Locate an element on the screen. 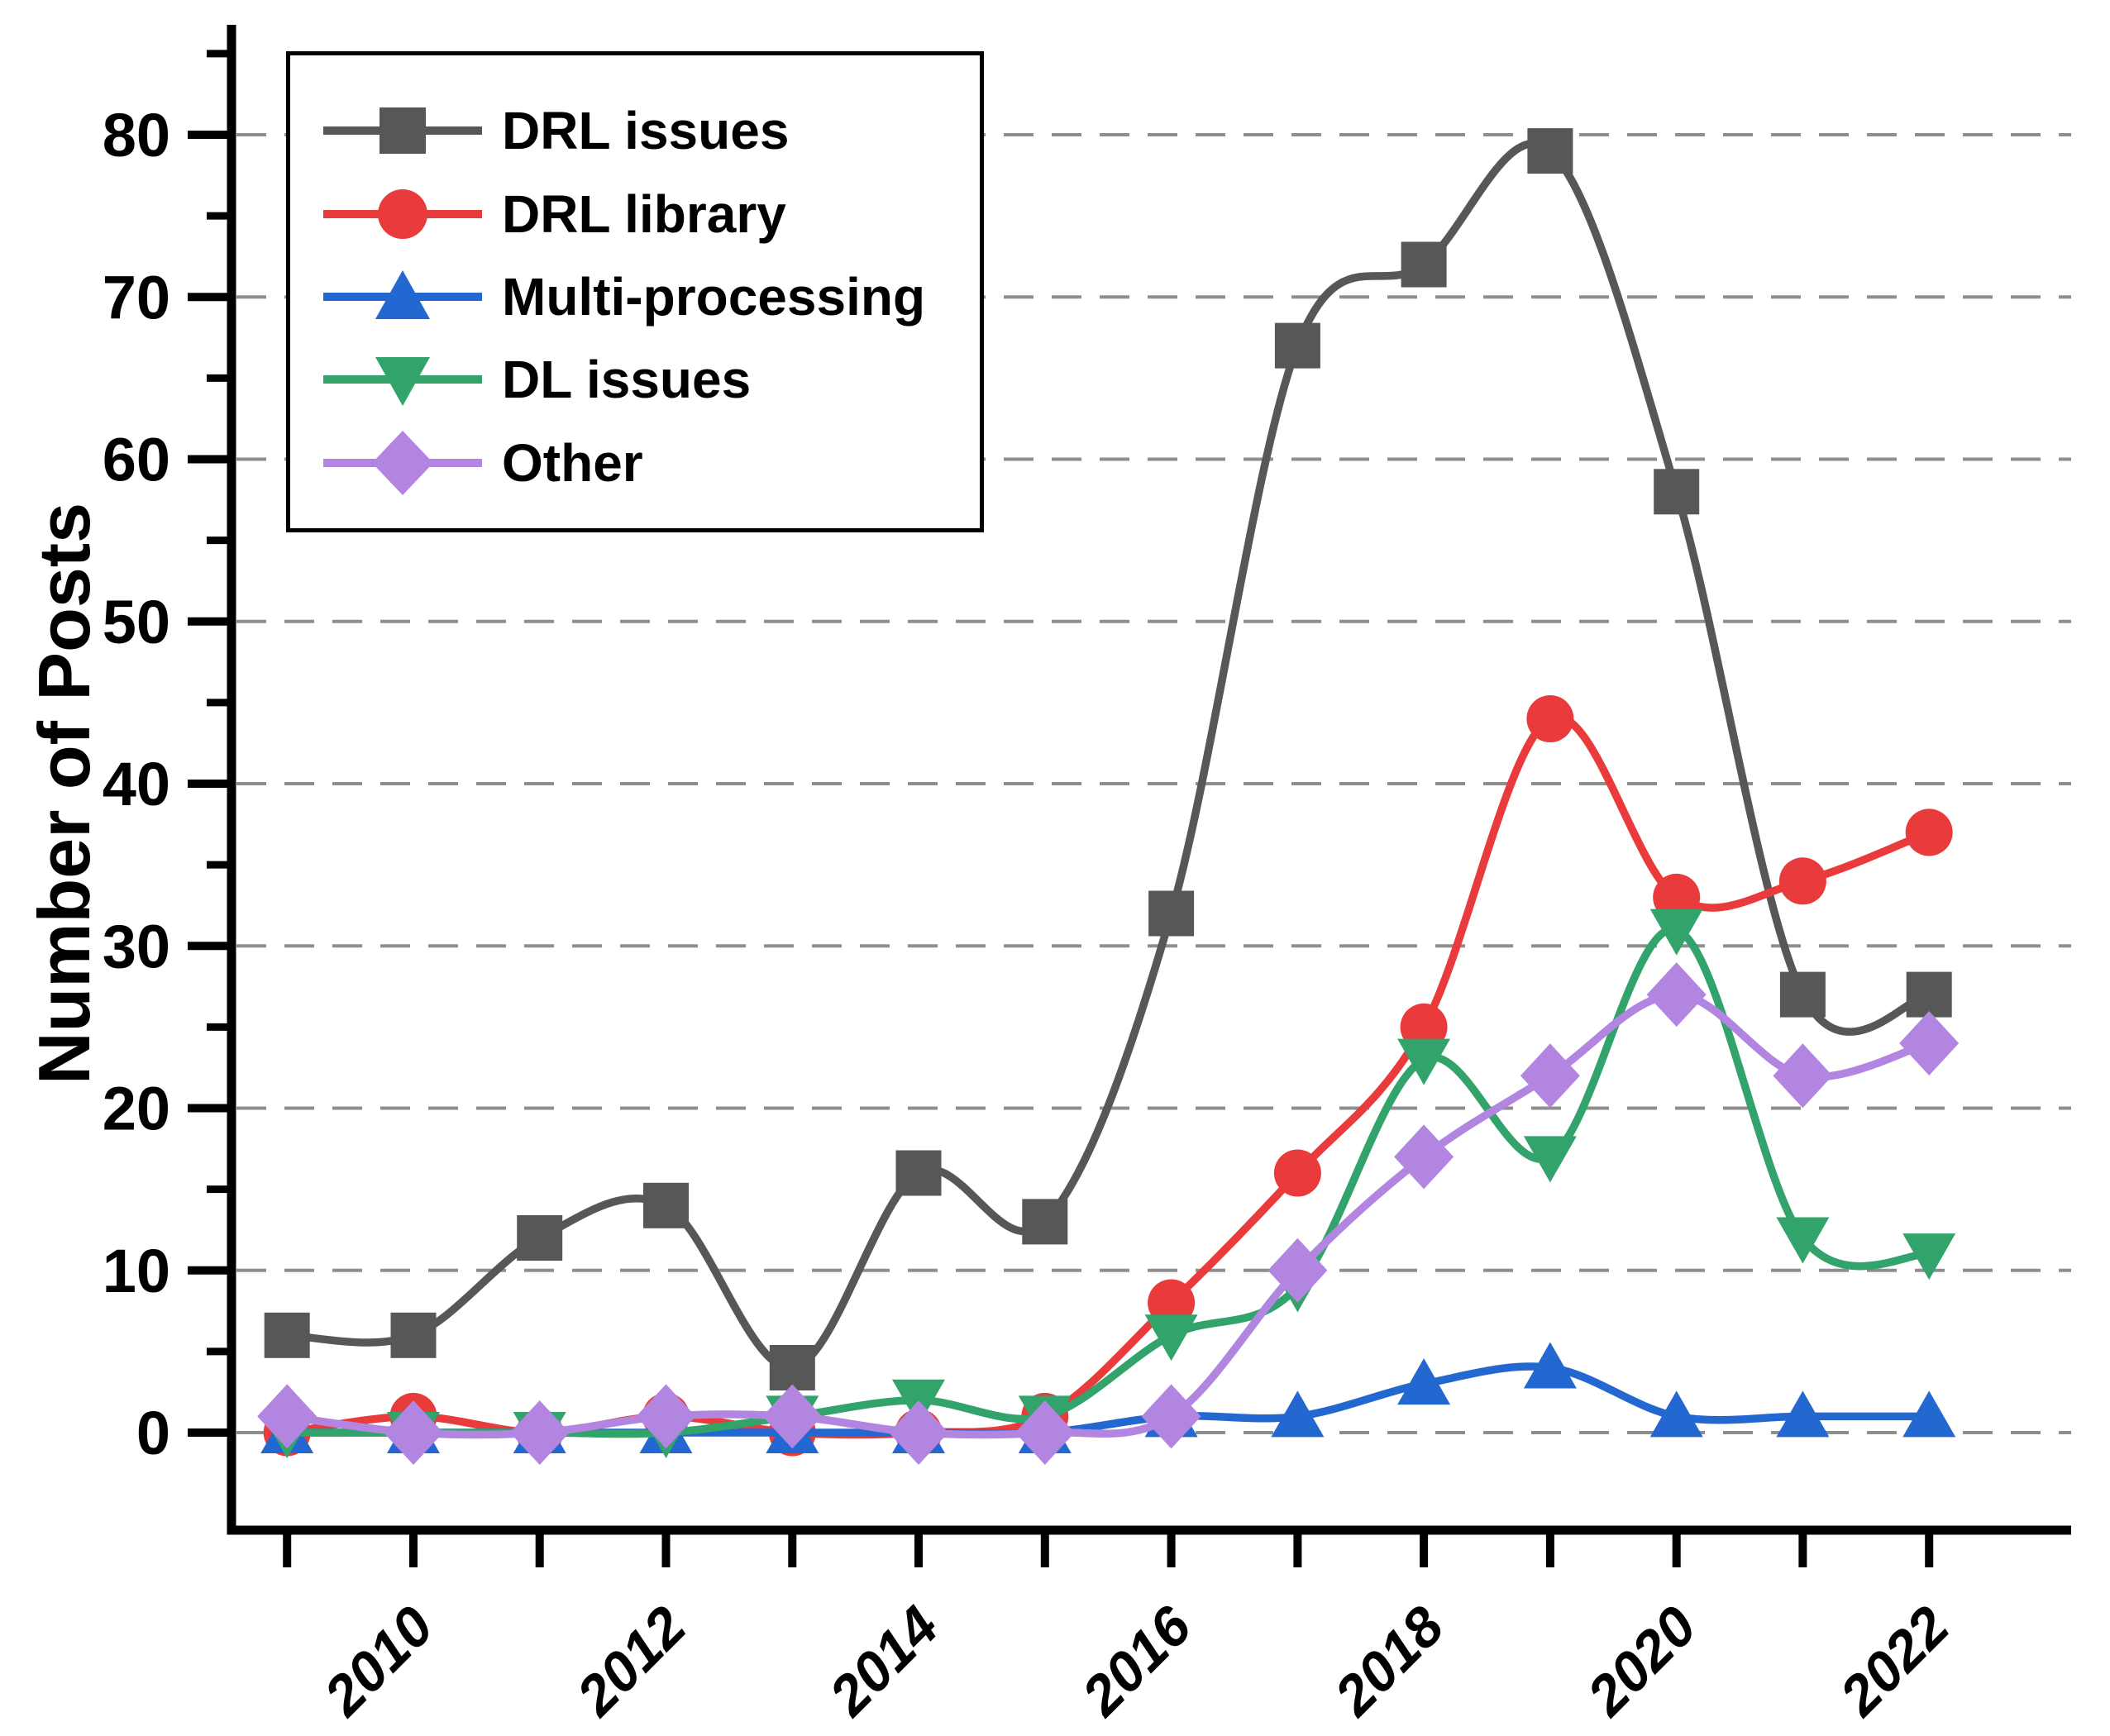 The image size is (2110, 1736). legend-circle-marker-icon is located at coordinates (402, 213).